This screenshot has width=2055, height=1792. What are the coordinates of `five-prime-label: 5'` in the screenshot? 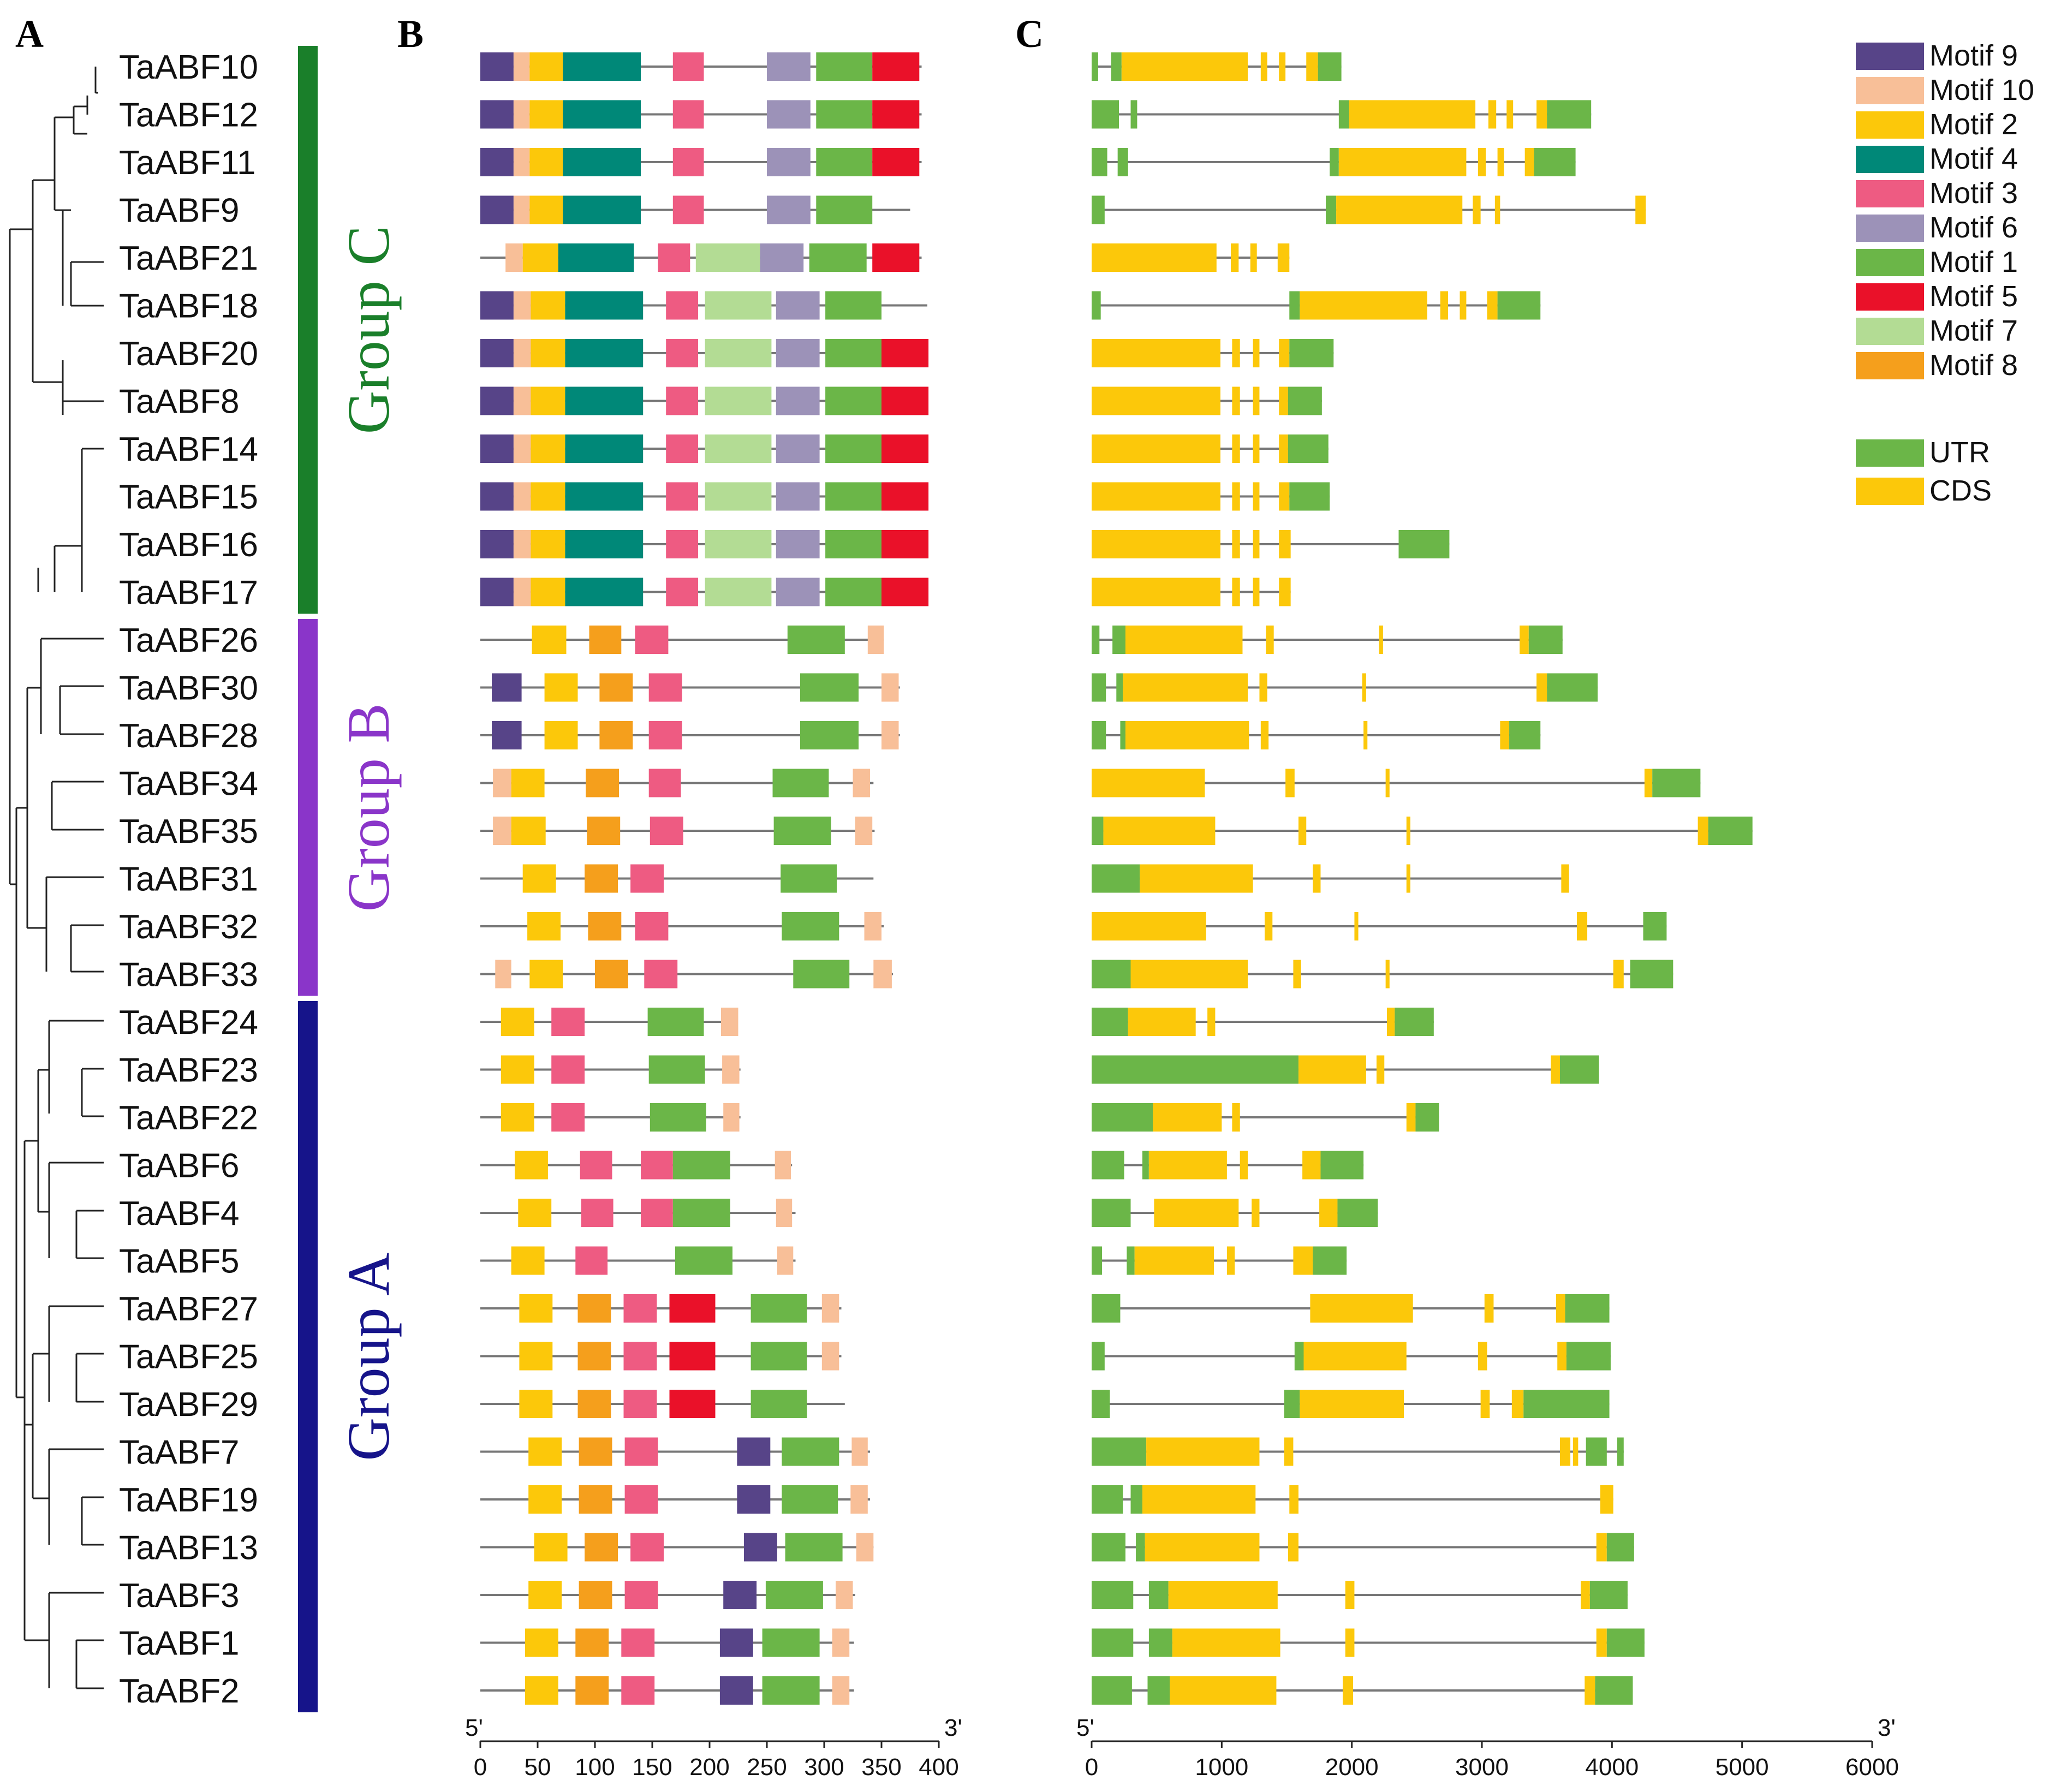 It's located at (474, 1727).